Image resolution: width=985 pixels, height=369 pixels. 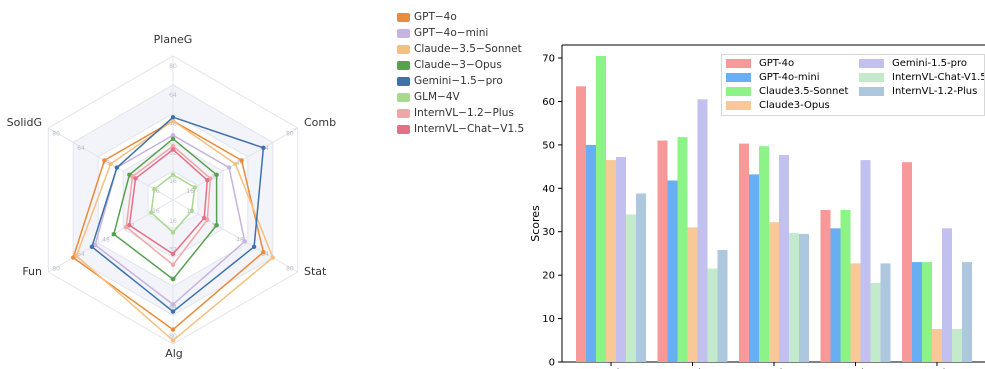 I want to click on legend-label: Claude−3−Opus, so click(x=458, y=65).